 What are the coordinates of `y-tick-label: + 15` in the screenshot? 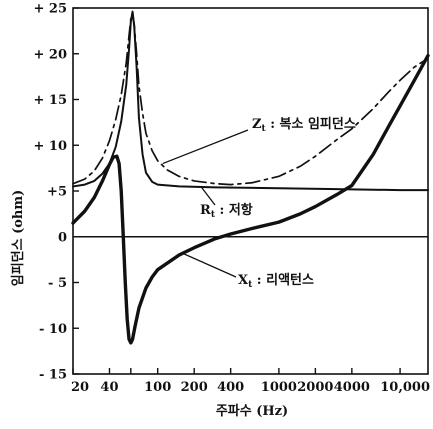 It's located at (50, 100).